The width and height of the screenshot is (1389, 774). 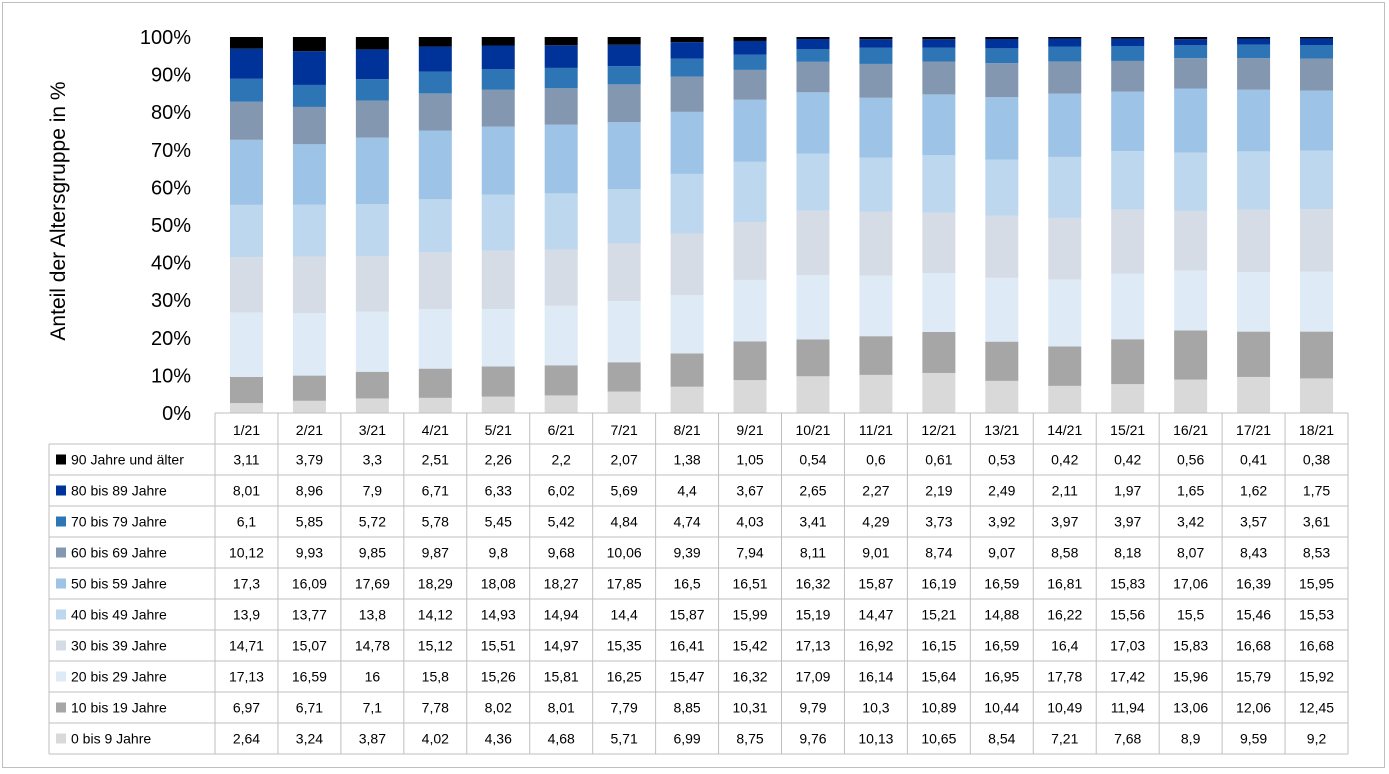 I want to click on data-label: 16,81, so click(x=1064, y=584).